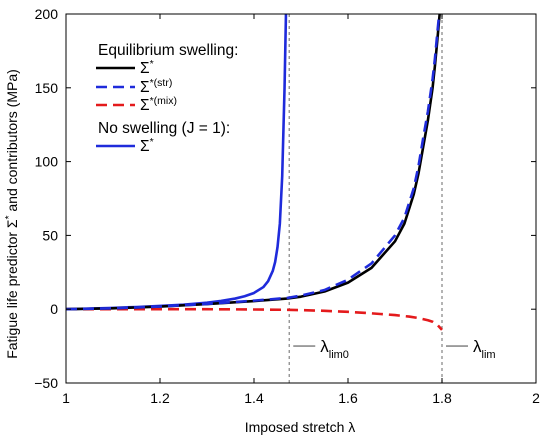  I want to click on x-tick-label: 1, so click(66, 398).